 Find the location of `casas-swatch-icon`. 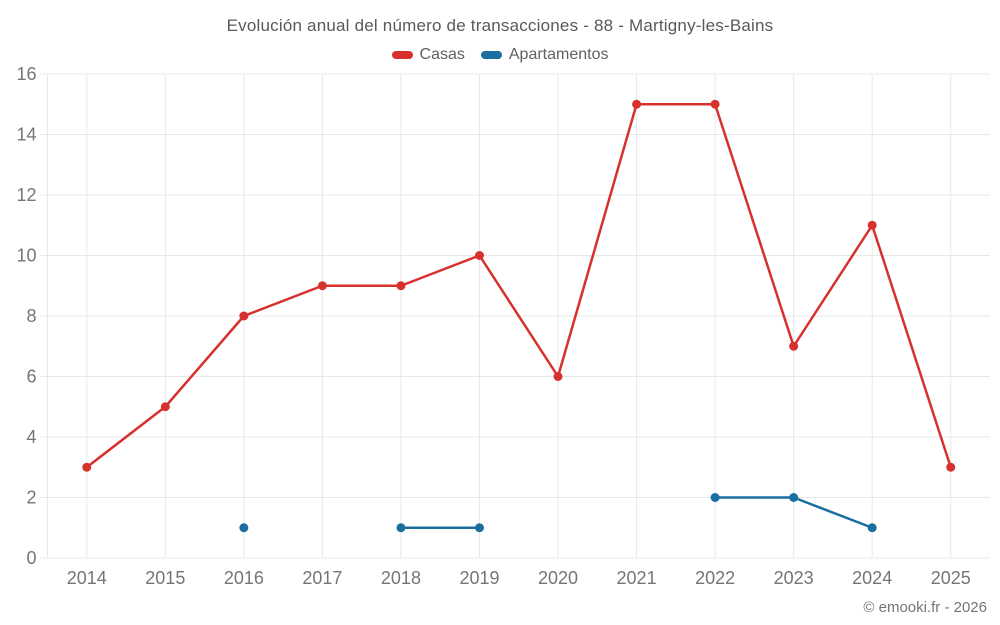

casas-swatch-icon is located at coordinates (402, 55).